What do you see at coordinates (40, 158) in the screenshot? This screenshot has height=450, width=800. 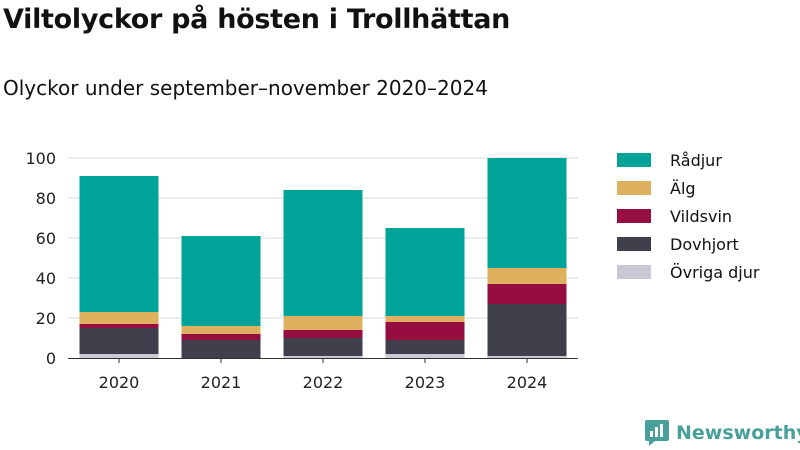 I see `y-tick-label: 100` at bounding box center [40, 158].